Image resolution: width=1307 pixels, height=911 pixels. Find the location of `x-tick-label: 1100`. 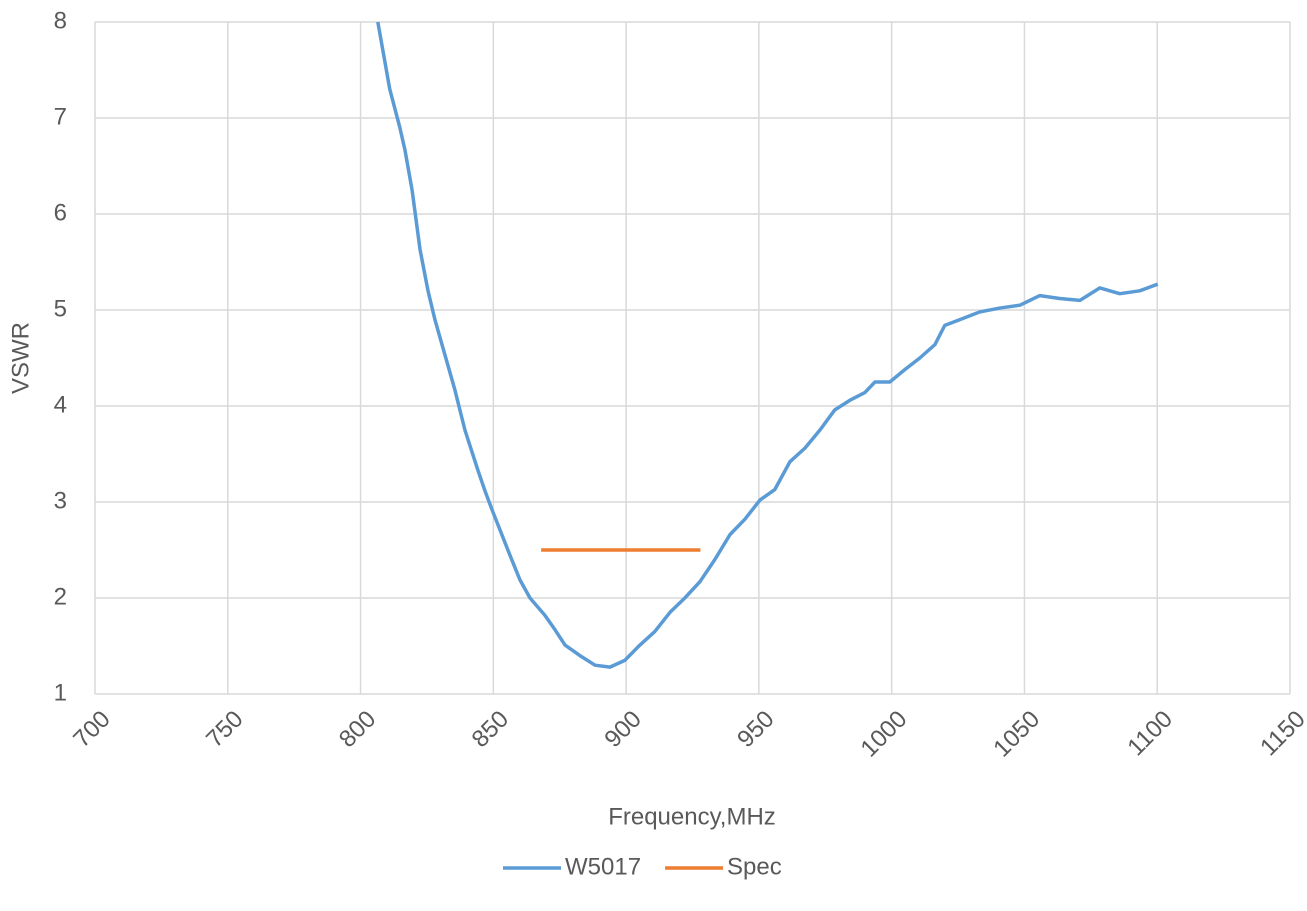

x-tick-label: 1100 is located at coordinates (1150, 734).